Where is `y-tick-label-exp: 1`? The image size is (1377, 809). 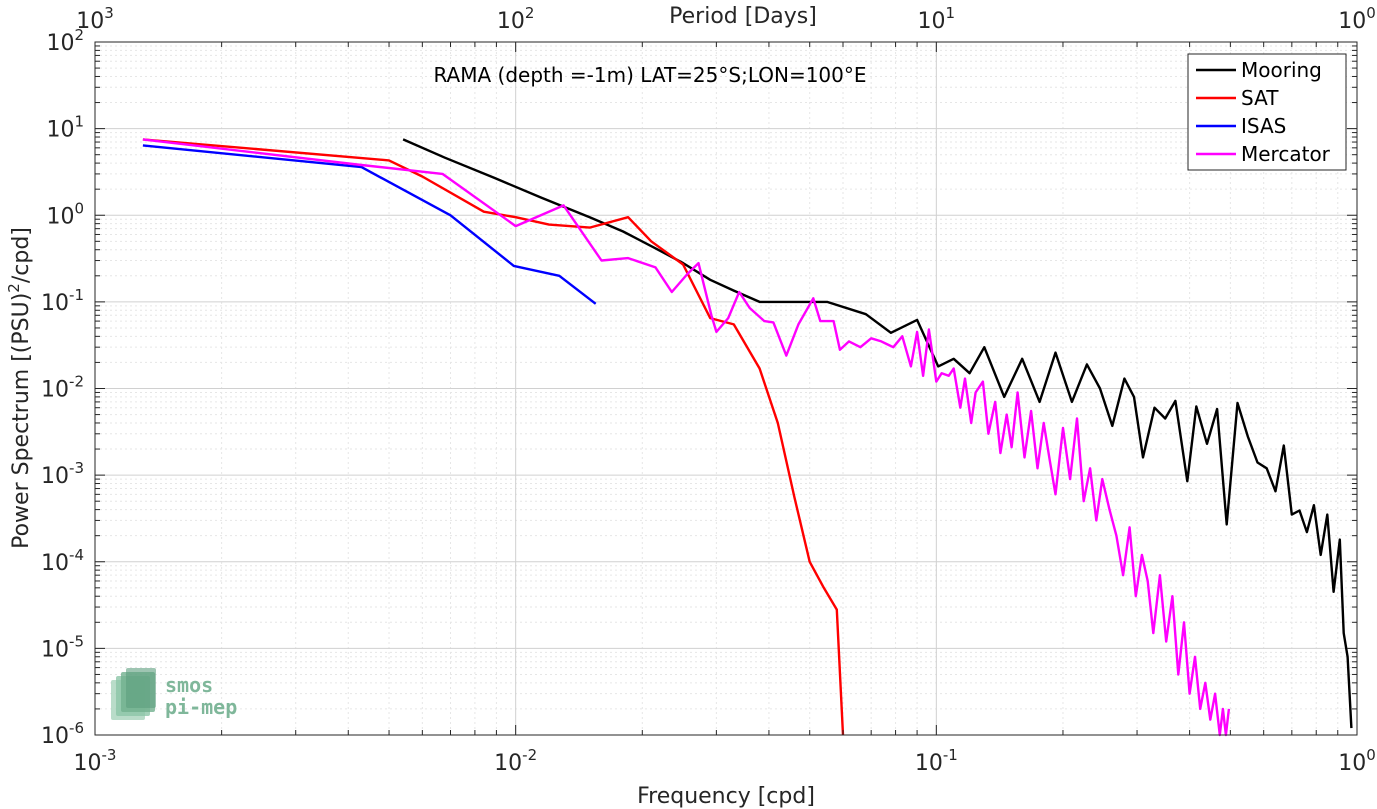 y-tick-label-exp: 1 is located at coordinates (79, 122).